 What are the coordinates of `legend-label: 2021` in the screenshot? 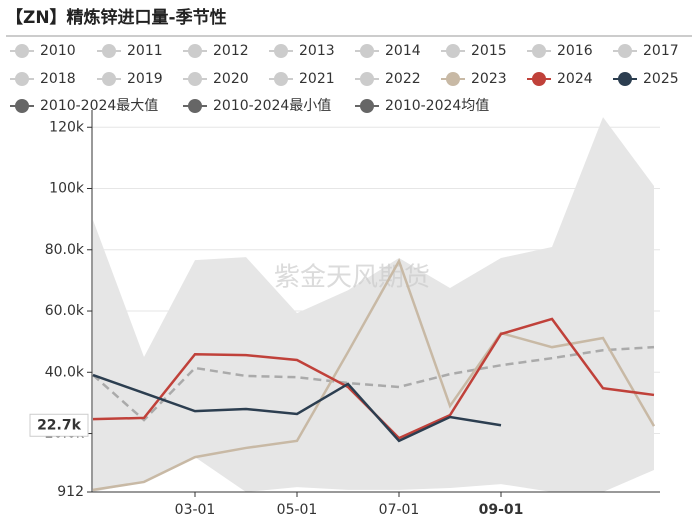 It's located at (317, 79).